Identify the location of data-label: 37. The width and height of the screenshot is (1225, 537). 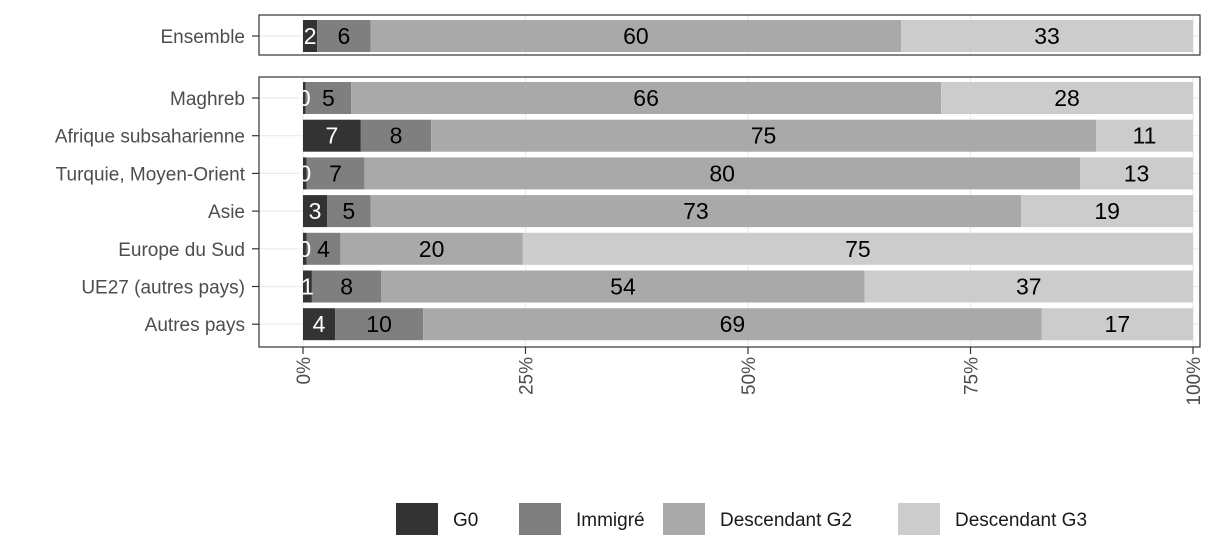
(1029, 287).